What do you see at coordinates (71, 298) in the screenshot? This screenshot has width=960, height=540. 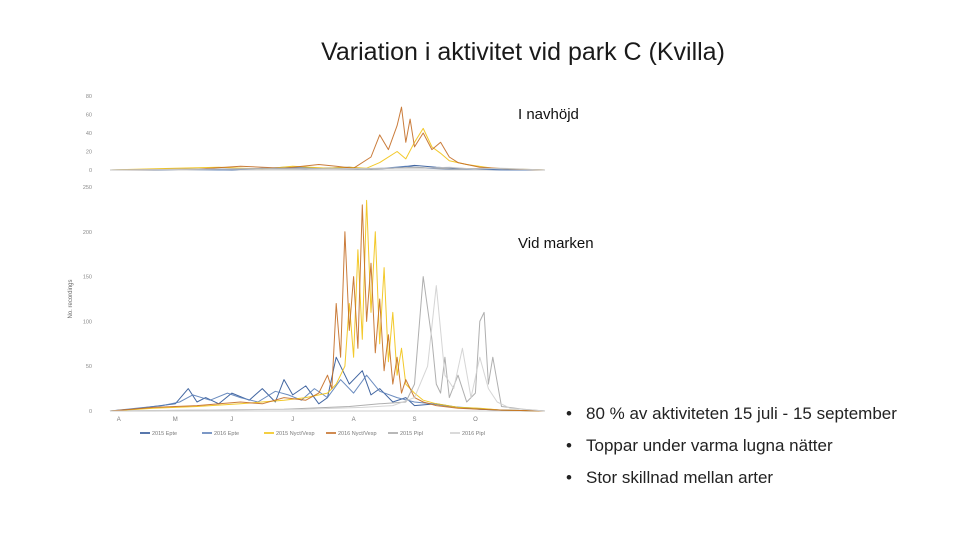 I see `y-axis-label: No. recordings` at bounding box center [71, 298].